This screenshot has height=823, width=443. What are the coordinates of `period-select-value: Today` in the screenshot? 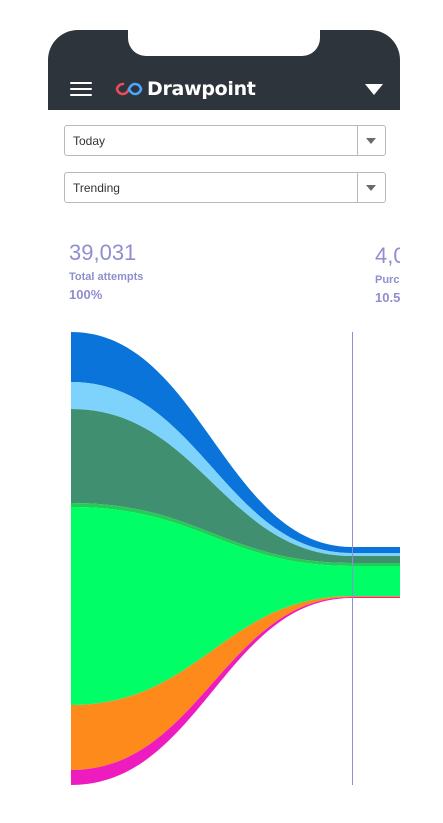 It's located at (89, 141).